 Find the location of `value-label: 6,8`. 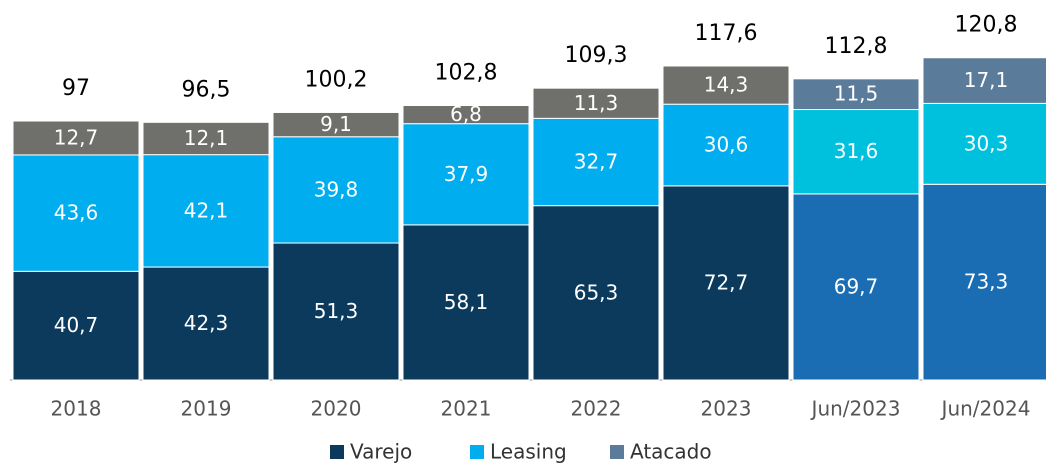

value-label: 6,8 is located at coordinates (466, 114).